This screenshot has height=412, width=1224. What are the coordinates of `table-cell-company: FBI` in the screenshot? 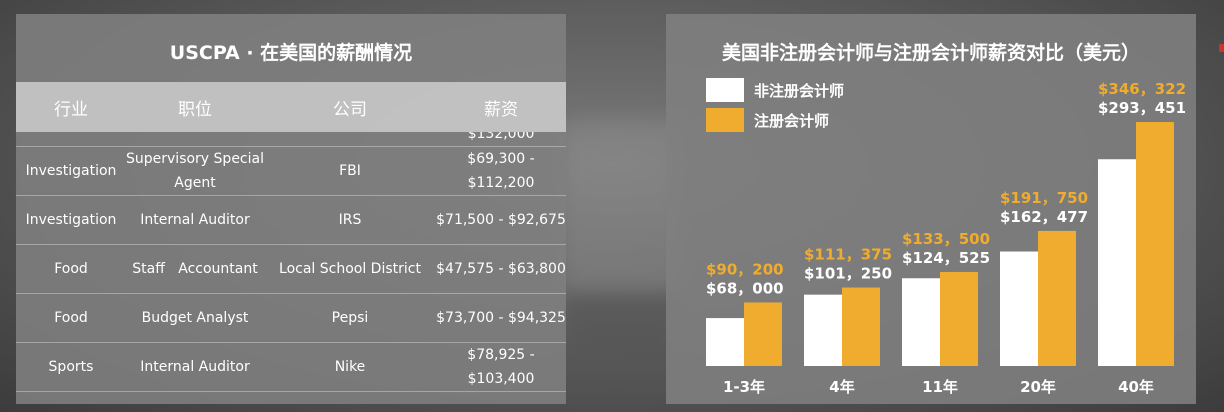 It's located at (350, 171).